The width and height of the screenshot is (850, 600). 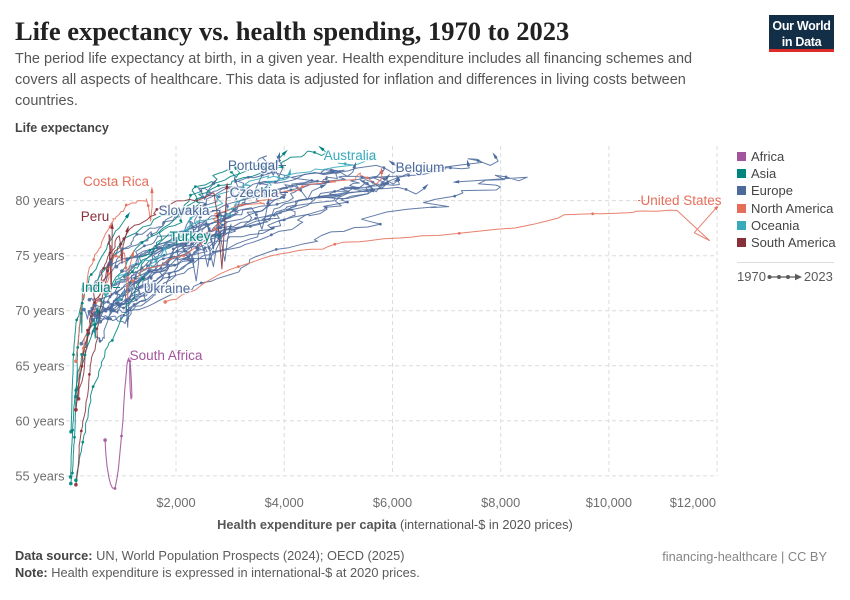 What do you see at coordinates (39, 420) in the screenshot?
I see `svg-text: 60 years` at bounding box center [39, 420].